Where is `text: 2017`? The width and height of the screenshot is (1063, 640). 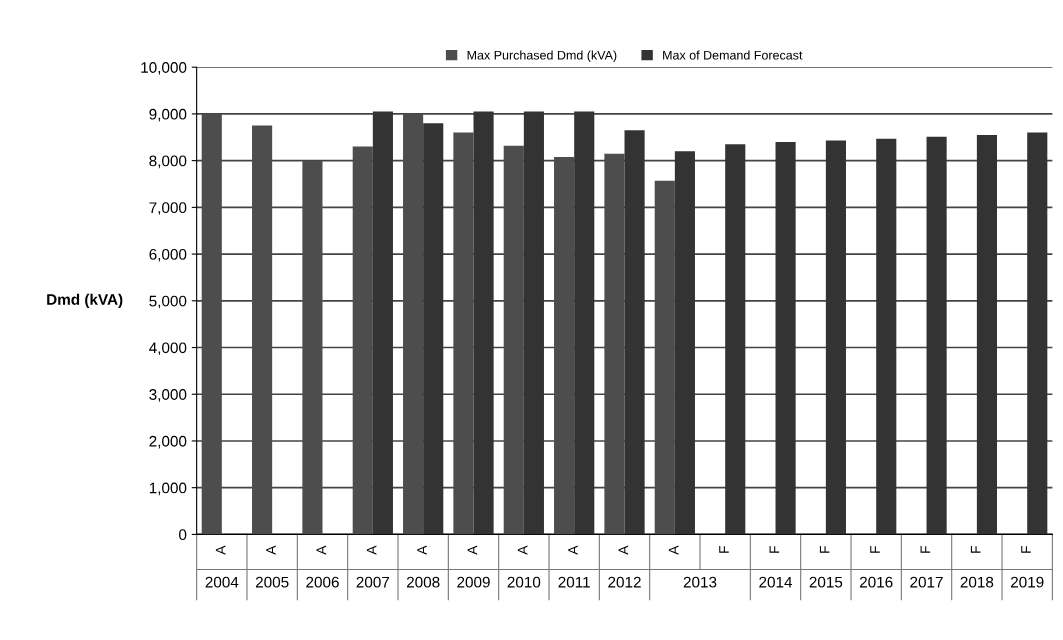
text: 2017 is located at coordinates (926, 582).